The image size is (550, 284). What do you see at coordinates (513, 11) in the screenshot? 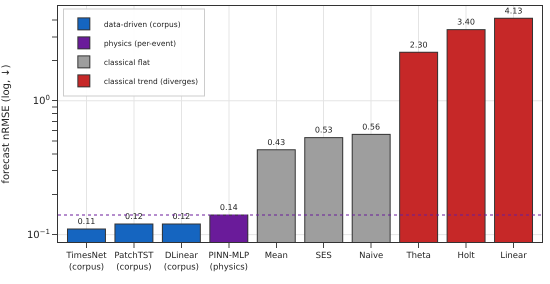
I see `data-label: 4.13` at bounding box center [513, 11].